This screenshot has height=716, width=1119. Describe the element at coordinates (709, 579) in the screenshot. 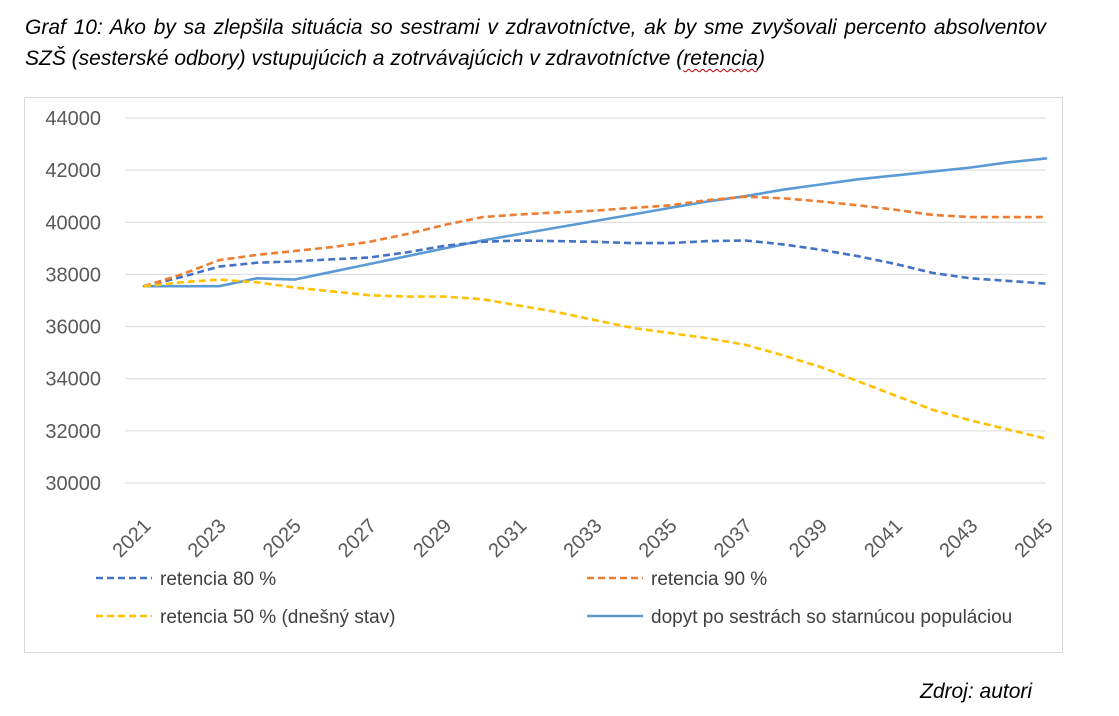

I see `legend-label-2: retencia 90 %` at that location.